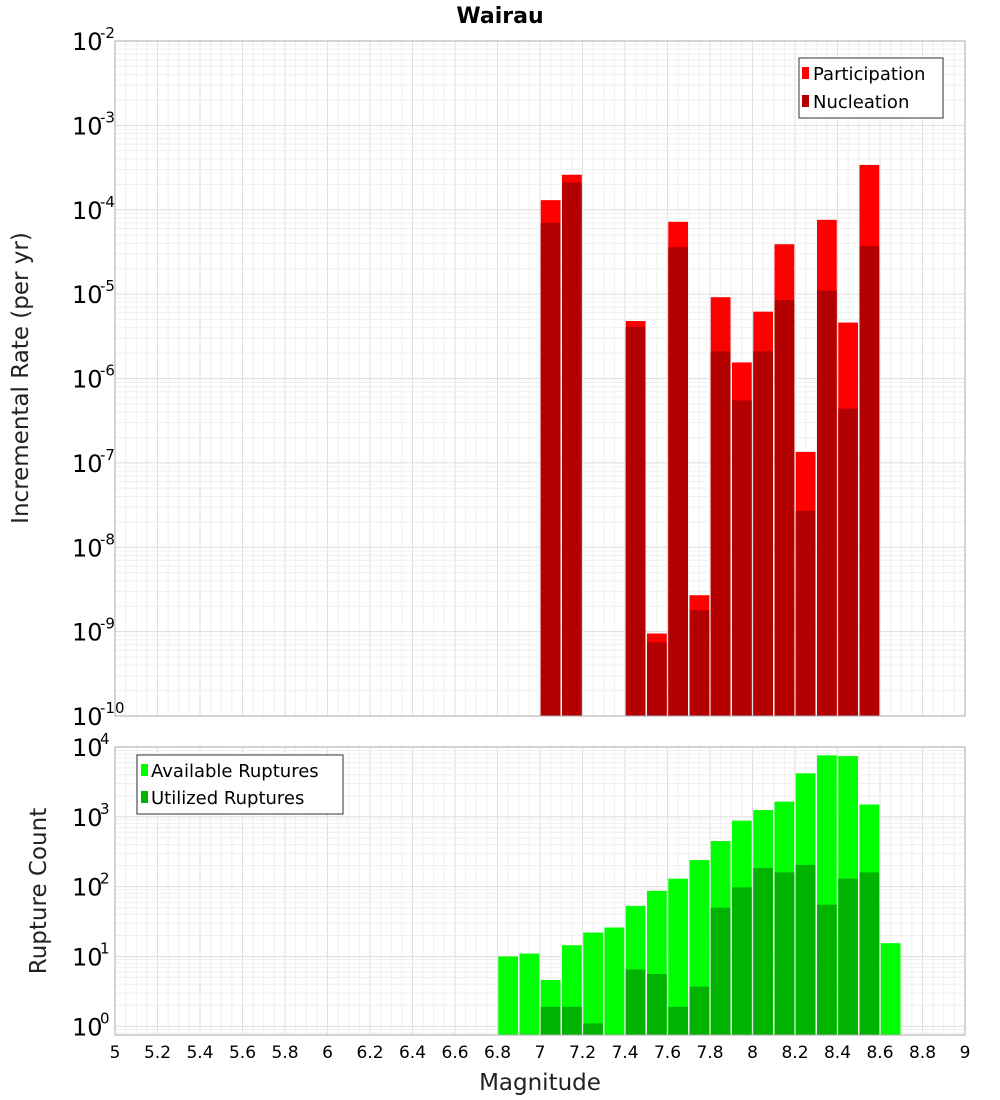  What do you see at coordinates (369, 1053) in the screenshot?
I see `x-tick-label: 6.2` at bounding box center [369, 1053].